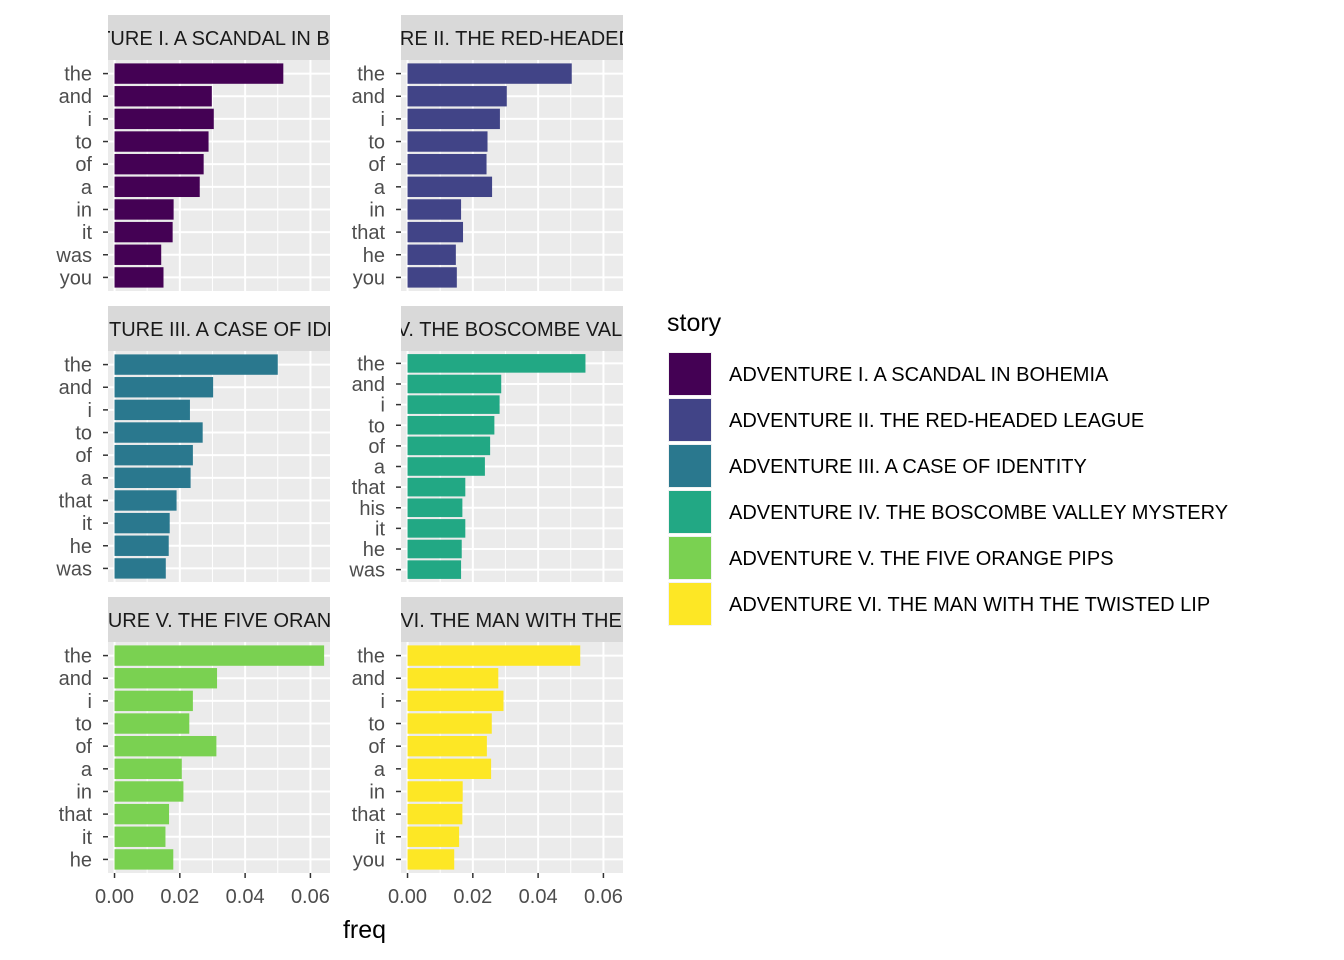 The width and height of the screenshot is (1344, 960). What do you see at coordinates (919, 375) in the screenshot?
I see `legend-label: ADVENTURE I. A SCANDAL IN BOHEMIA` at bounding box center [919, 375].